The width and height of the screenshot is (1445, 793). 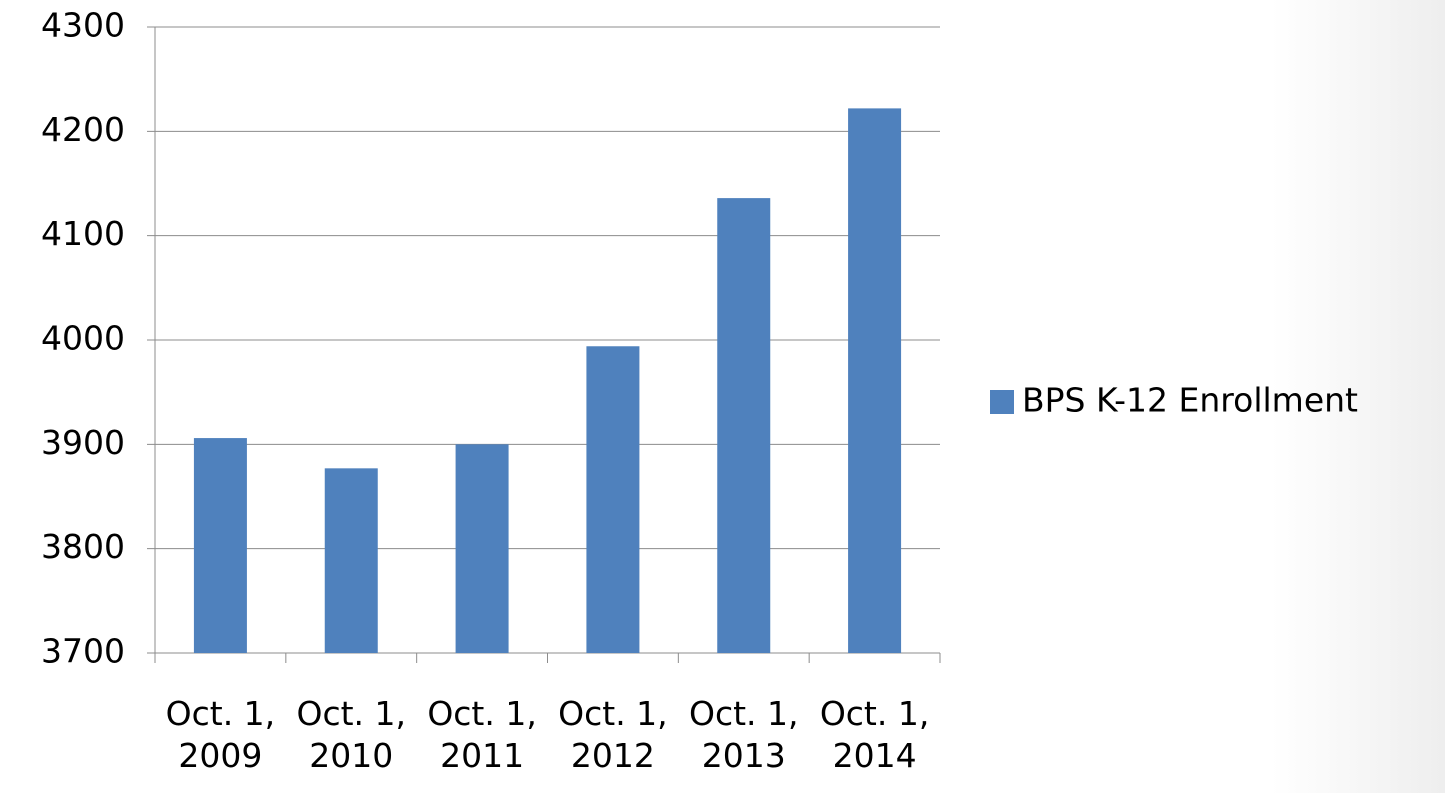 What do you see at coordinates (743, 734) in the screenshot?
I see `x-tick-label: Oct. 1, 2013` at bounding box center [743, 734].